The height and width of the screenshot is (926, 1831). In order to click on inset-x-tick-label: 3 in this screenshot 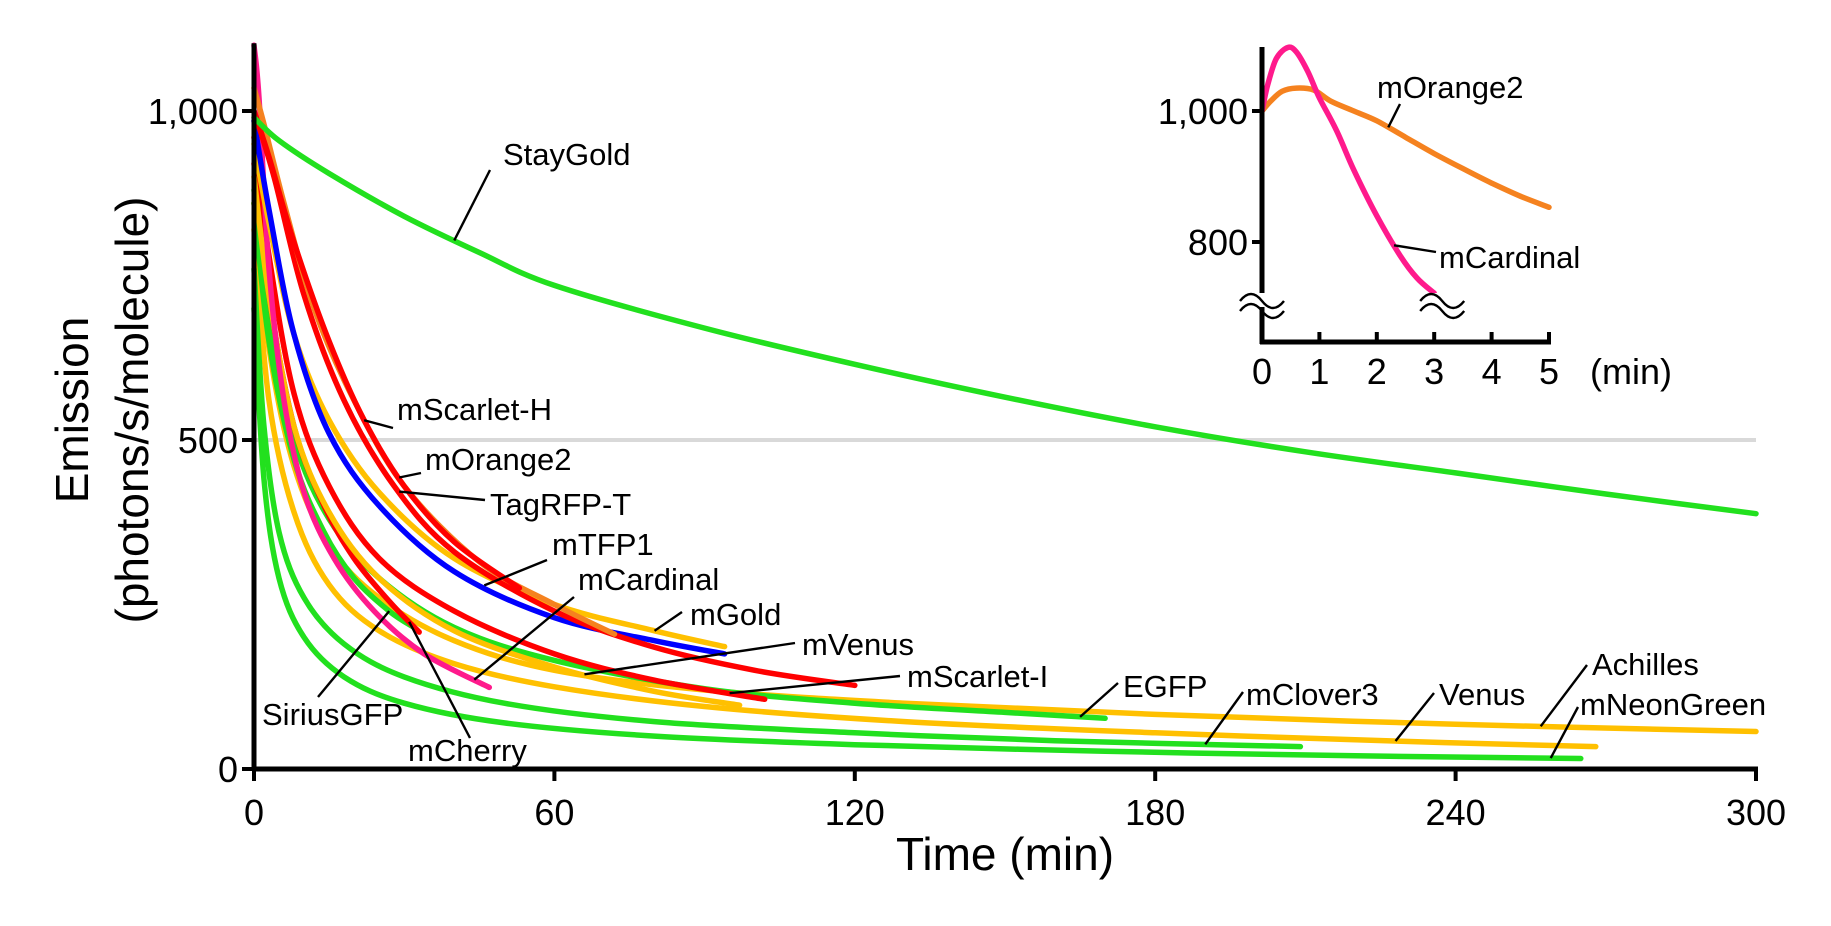, I will do `click(1434, 371)`.